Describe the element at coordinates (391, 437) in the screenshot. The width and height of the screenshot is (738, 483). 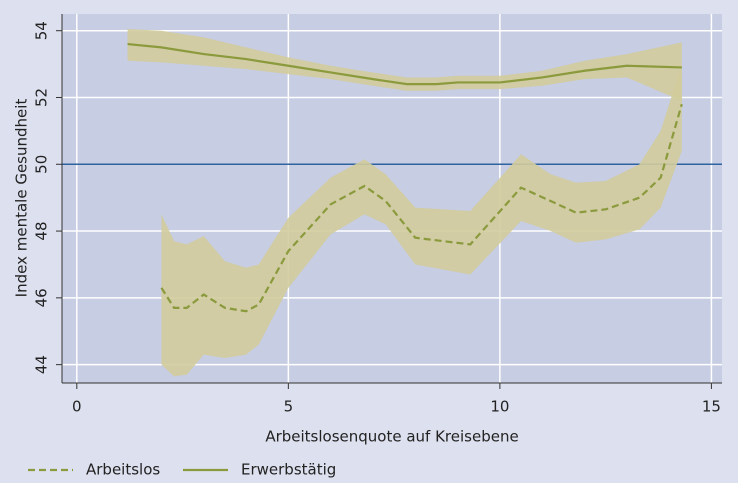
I see `x-axis-label: Arbeitslosenquote auf Kreisebene` at that location.